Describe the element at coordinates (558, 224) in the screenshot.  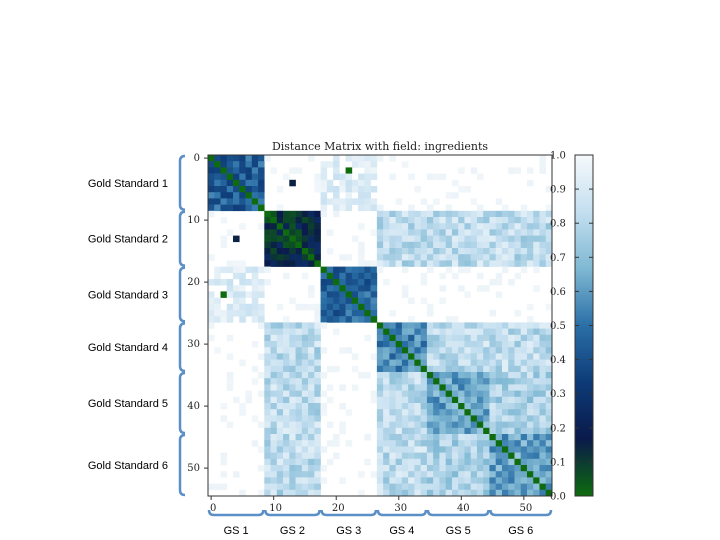
I see `colorbar-tick-label: 0.8` at that location.